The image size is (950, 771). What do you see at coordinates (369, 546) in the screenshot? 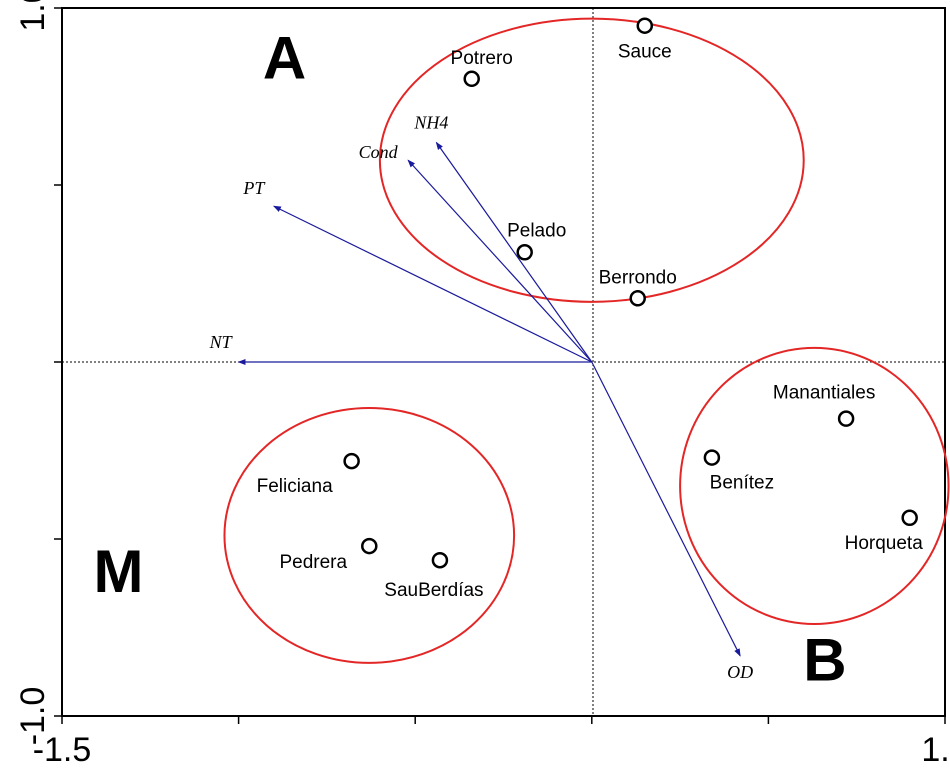
I see `site-marker-pedrera` at bounding box center [369, 546].